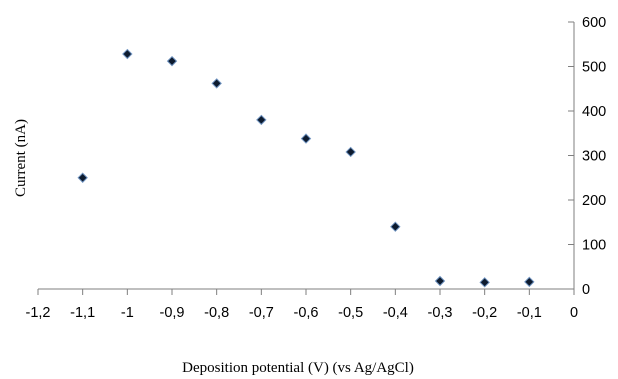 The image size is (618, 379). What do you see at coordinates (21, 158) in the screenshot?
I see `y-axis-title: Current (nA)` at bounding box center [21, 158].